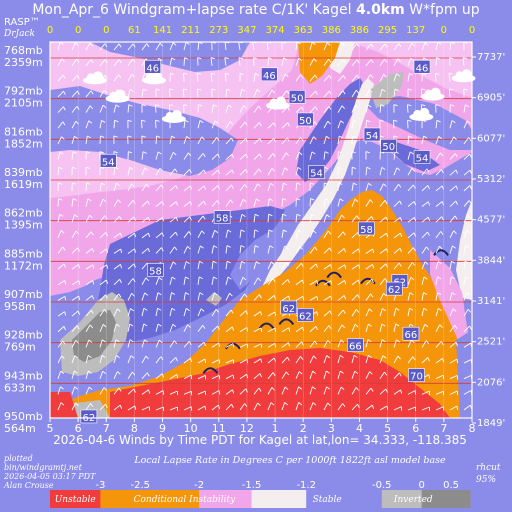  Describe the element at coordinates (355, 347) in the screenshot. I see `wind-speed-value: 66` at that location.